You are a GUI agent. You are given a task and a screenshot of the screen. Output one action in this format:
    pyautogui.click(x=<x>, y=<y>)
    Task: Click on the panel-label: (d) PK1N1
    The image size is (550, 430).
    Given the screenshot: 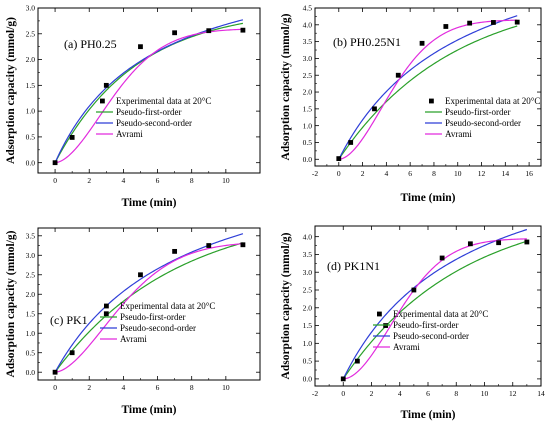 What is the action you would take?
    pyautogui.click(x=353, y=266)
    